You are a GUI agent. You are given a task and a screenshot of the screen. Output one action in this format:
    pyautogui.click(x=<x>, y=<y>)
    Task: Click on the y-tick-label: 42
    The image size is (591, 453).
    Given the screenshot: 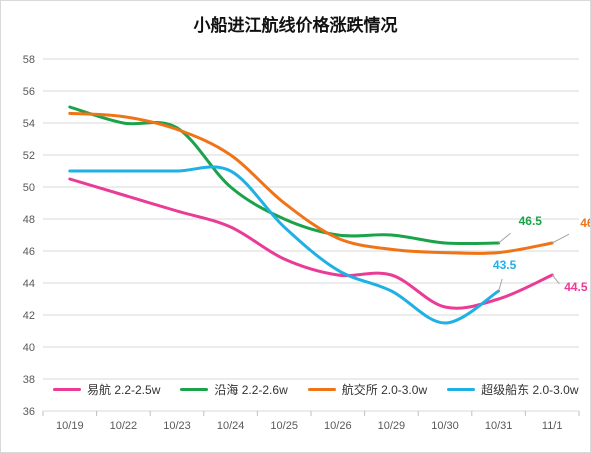 What is the action you would take?
    pyautogui.click(x=29, y=316)
    